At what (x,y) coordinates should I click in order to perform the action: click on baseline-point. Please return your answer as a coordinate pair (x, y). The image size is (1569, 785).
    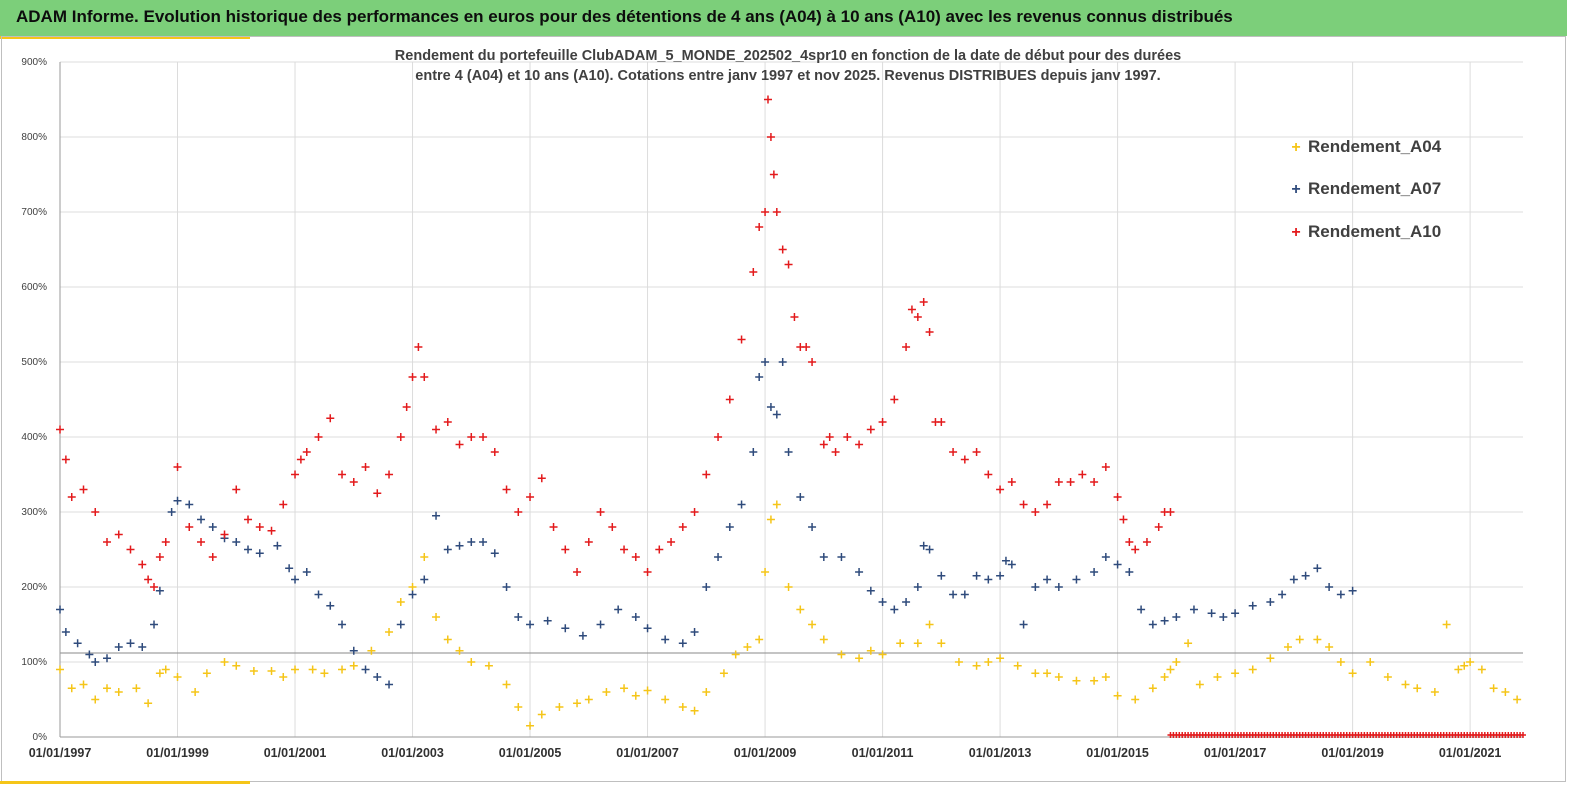
    Looking at the image, I should click on (1523, 735).